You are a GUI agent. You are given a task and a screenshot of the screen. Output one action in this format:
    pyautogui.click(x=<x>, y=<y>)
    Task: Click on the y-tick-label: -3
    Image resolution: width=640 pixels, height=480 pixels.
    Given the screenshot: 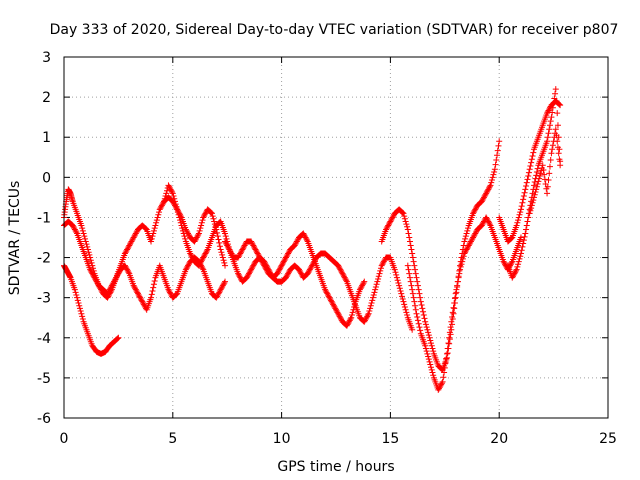 What is the action you would take?
    pyautogui.click(x=44, y=299)
    